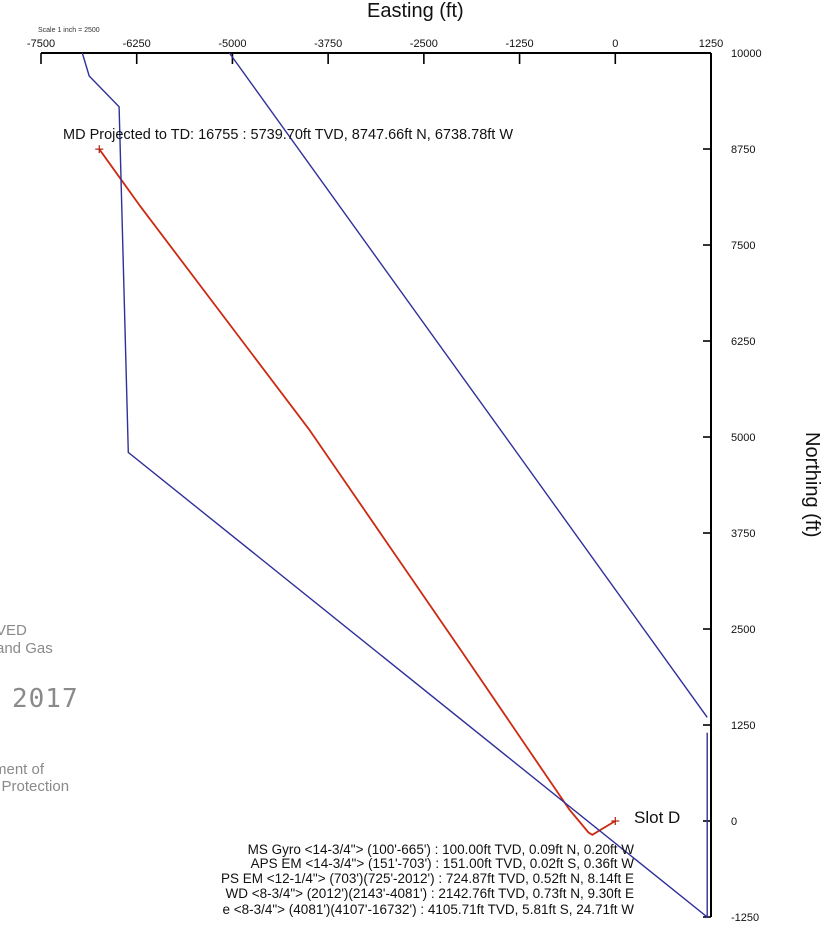  Describe the element at coordinates (45, 699) in the screenshot. I see `received-stamp-year: 2017` at that location.